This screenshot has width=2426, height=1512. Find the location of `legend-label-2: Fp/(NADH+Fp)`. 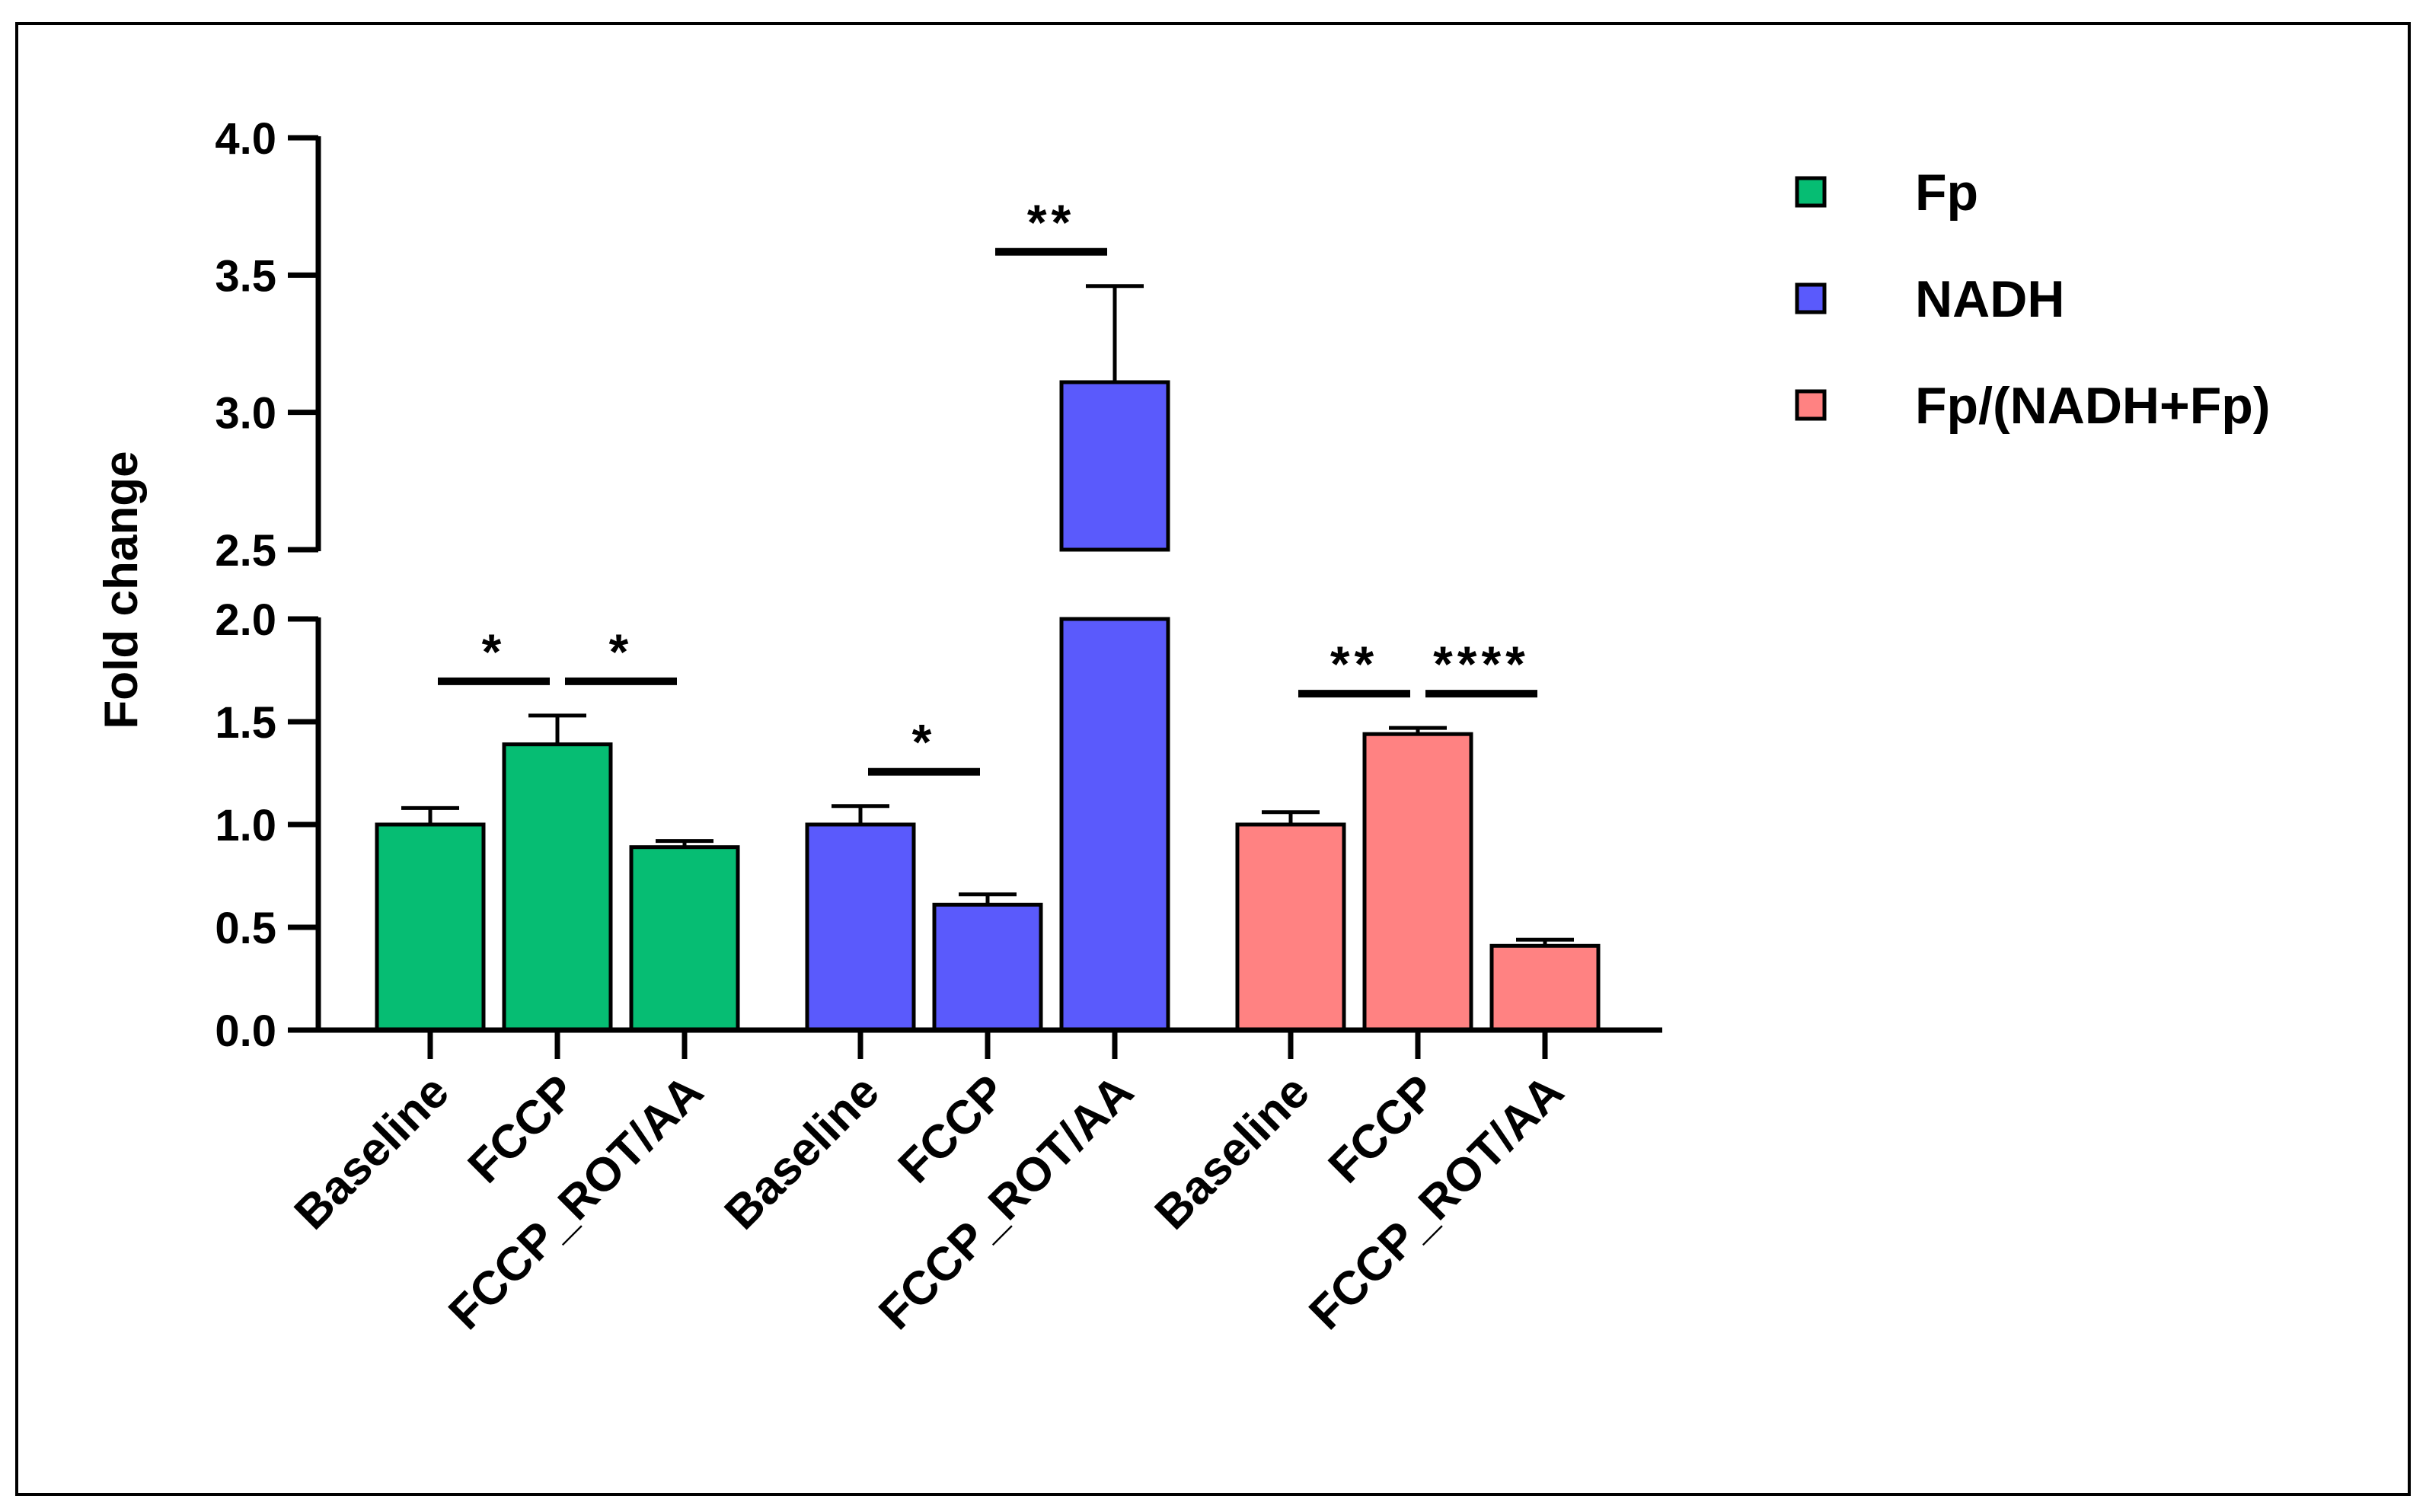

legend-label-2: Fp/(NADH+Fp) is located at coordinates (2092, 406).